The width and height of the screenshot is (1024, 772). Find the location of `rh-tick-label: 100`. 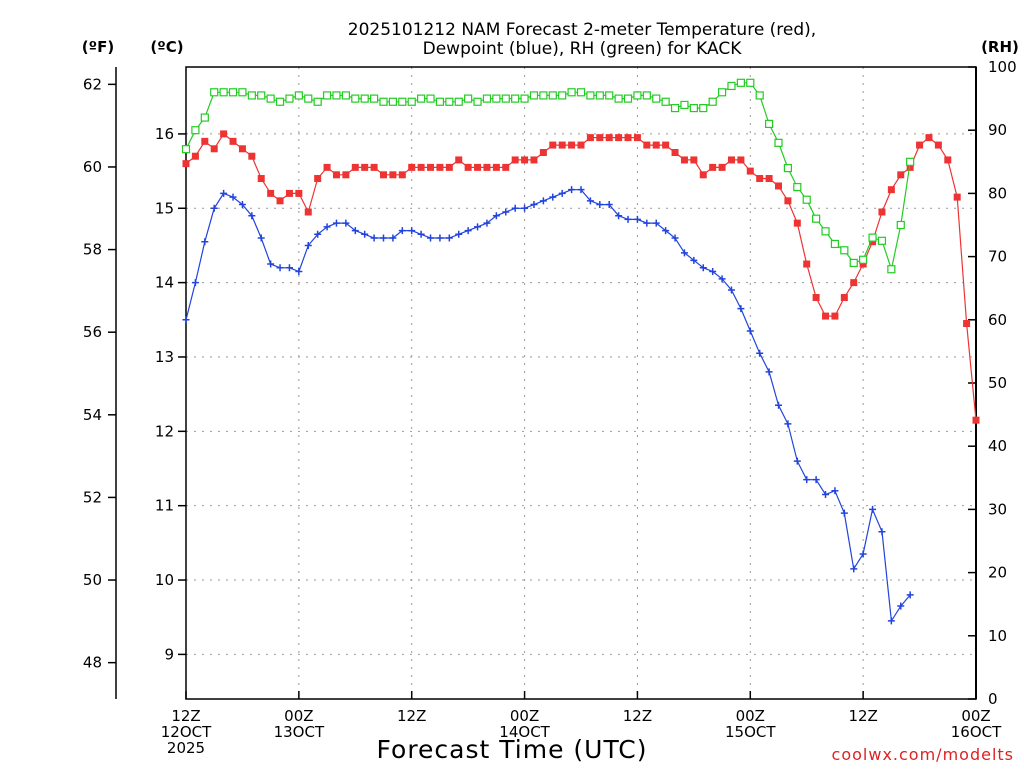

rh-tick-label: 100 is located at coordinates (1002, 67).